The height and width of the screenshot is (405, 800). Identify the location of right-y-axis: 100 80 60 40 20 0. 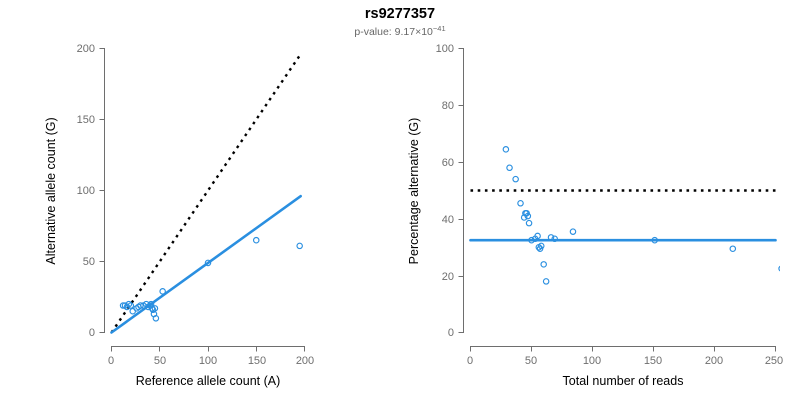
(450, 191).